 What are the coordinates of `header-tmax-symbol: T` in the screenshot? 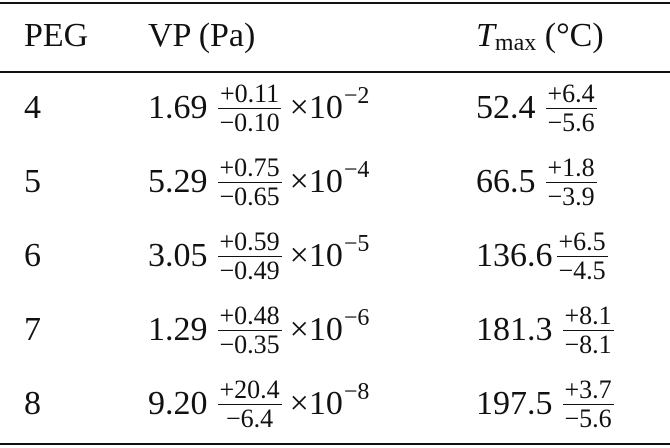 It's located at (485, 35).